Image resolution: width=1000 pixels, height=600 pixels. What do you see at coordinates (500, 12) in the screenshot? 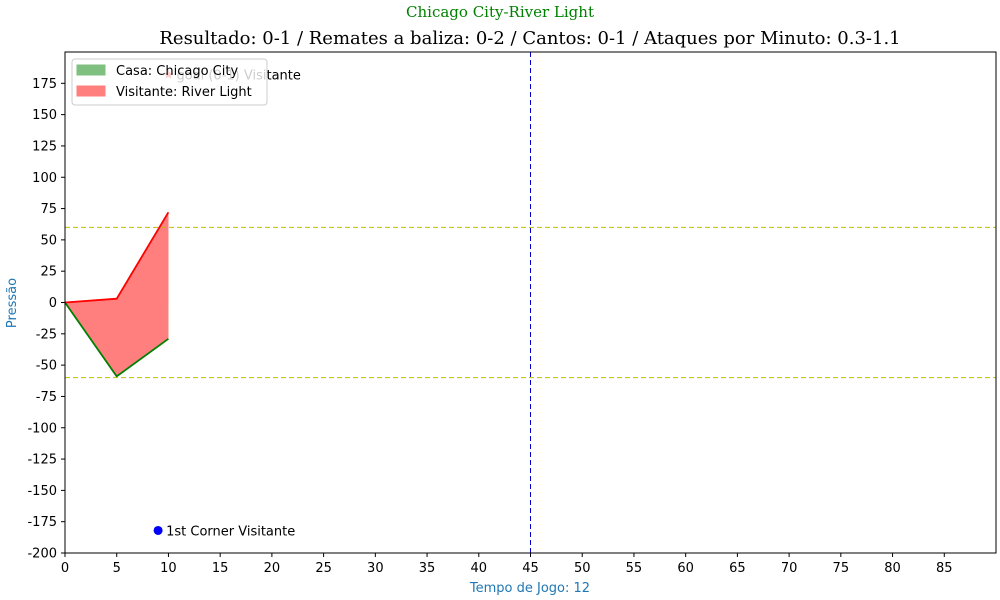
I see `match-title: Chicago City-River Light` at bounding box center [500, 12].